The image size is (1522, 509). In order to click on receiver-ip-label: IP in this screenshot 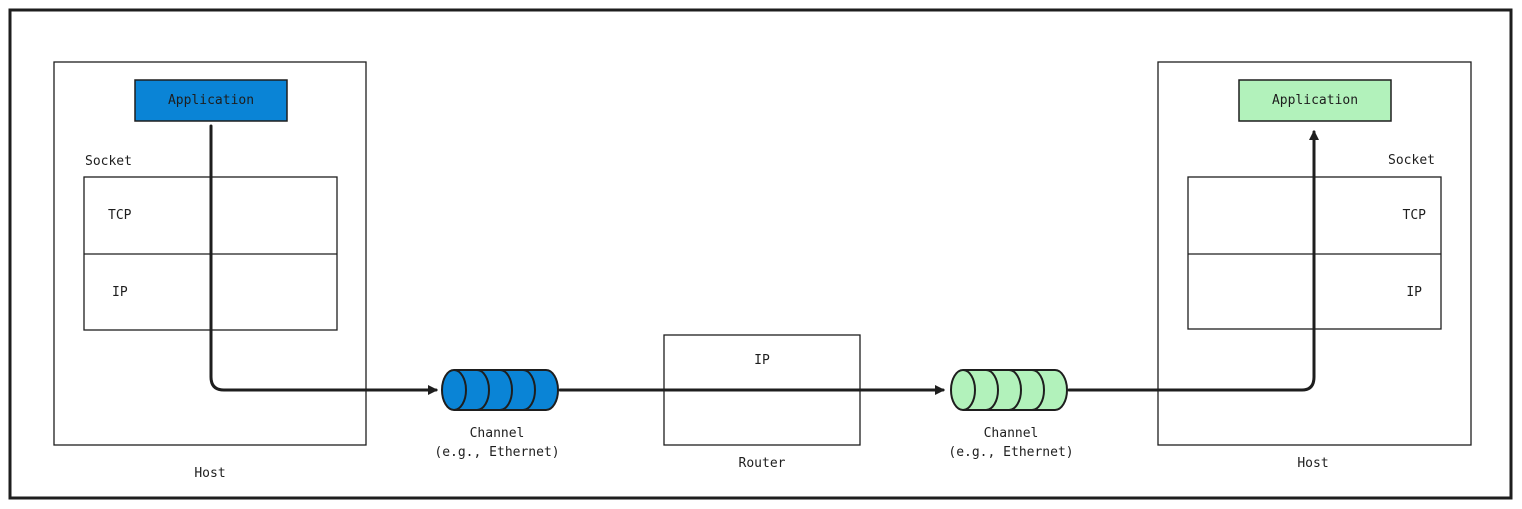, I will do `click(1414, 292)`.